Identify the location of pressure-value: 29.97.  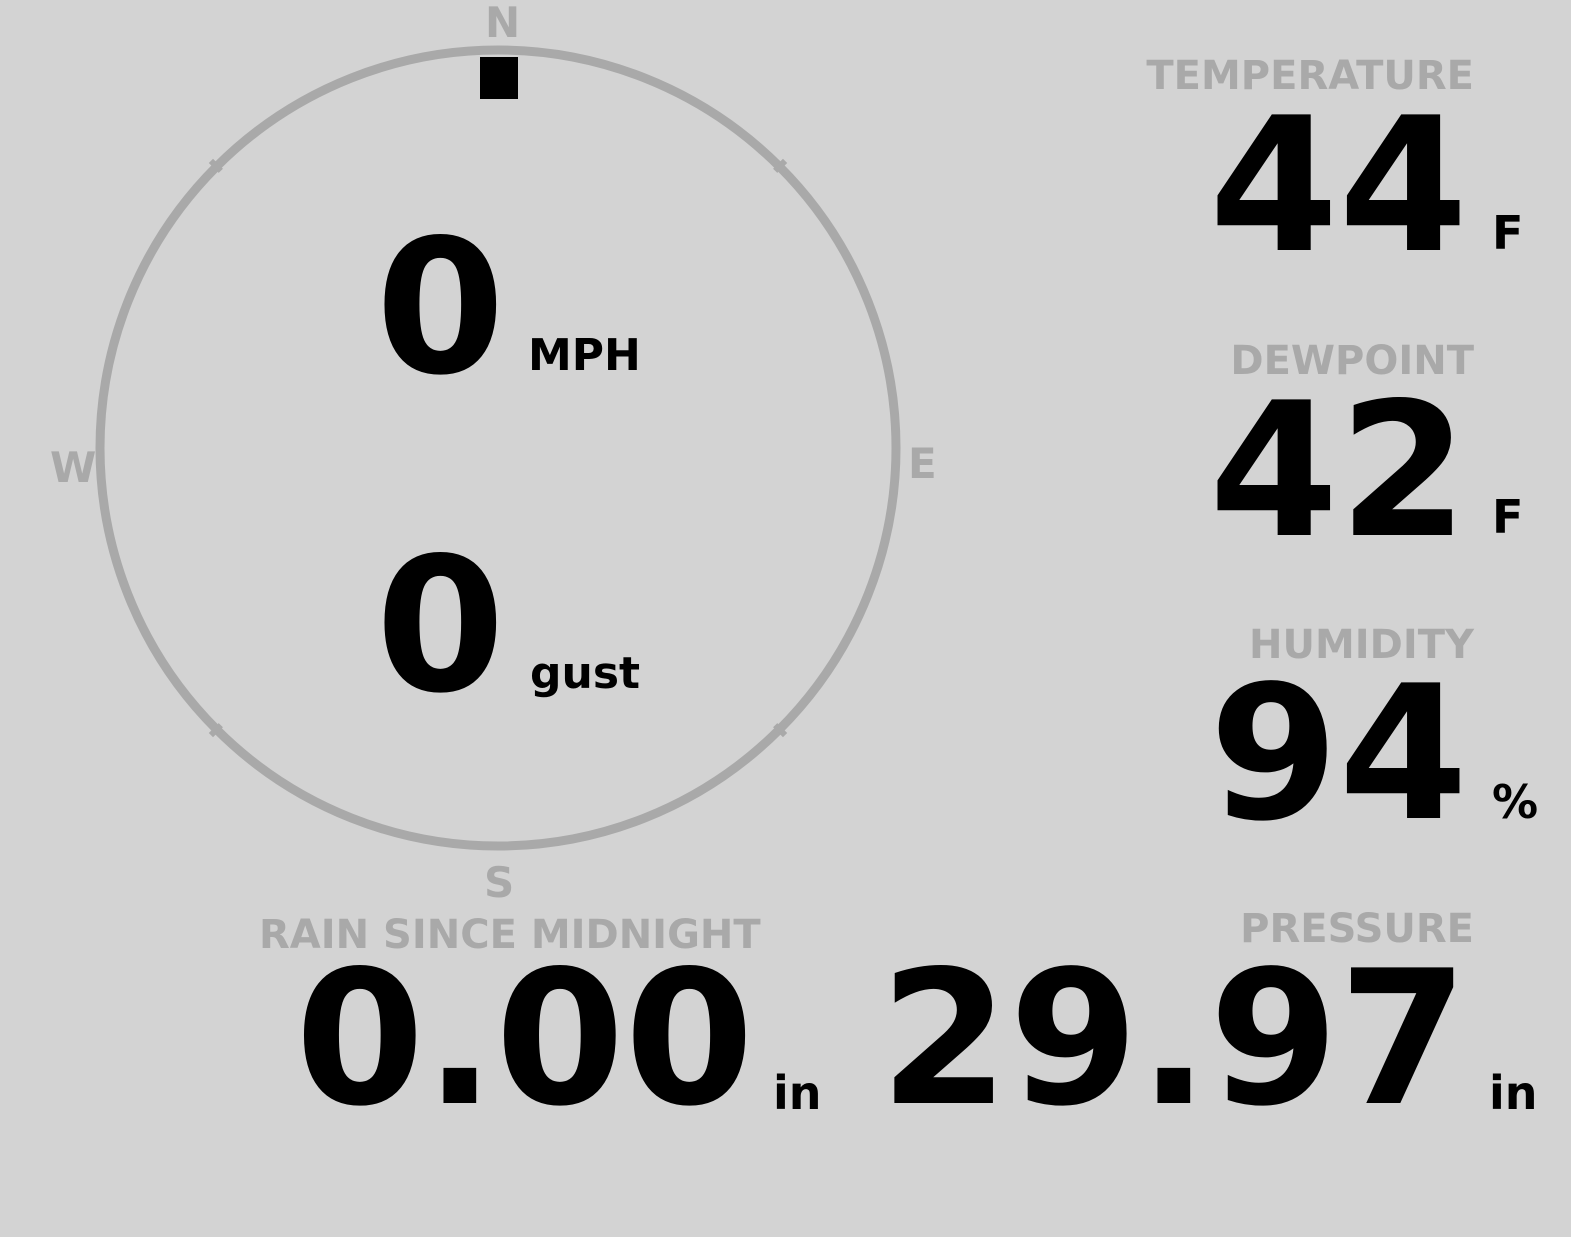
(1173, 1038).